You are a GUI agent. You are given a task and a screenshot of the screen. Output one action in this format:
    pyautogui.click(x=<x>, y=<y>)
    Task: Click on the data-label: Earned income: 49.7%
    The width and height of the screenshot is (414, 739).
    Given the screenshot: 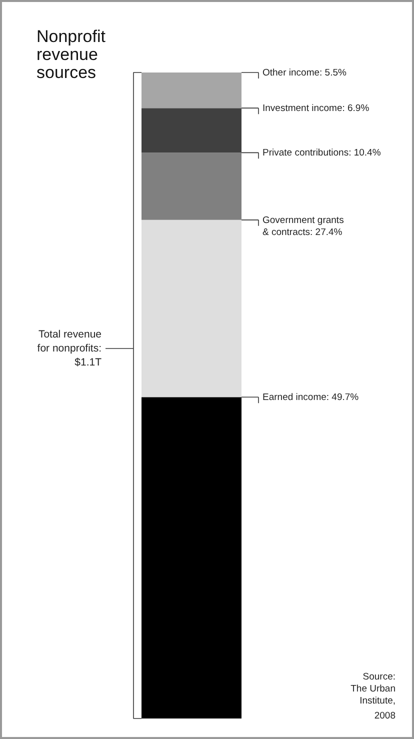 What is the action you would take?
    pyautogui.click(x=311, y=398)
    